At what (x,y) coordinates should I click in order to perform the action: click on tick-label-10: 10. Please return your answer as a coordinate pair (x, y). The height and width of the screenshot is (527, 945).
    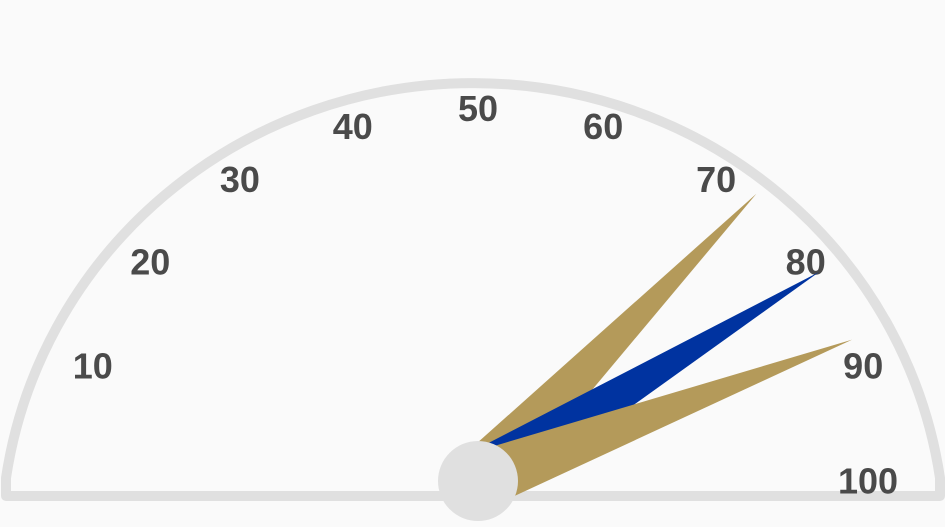
    Looking at the image, I should click on (93, 365).